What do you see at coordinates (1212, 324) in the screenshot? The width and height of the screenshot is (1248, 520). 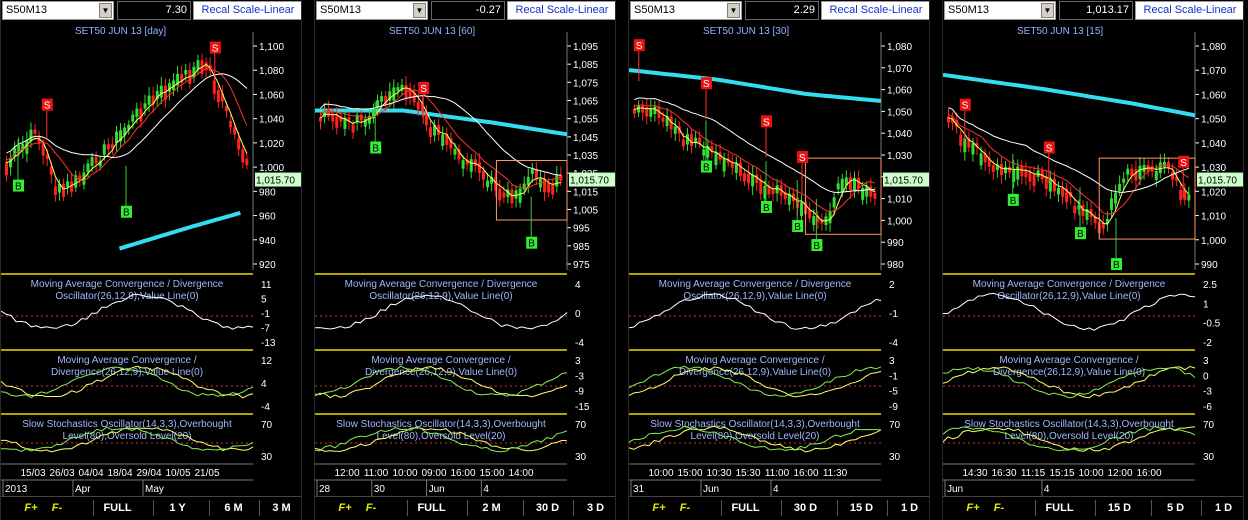 I see `indicator-tick-label: -0.5` at bounding box center [1212, 324].